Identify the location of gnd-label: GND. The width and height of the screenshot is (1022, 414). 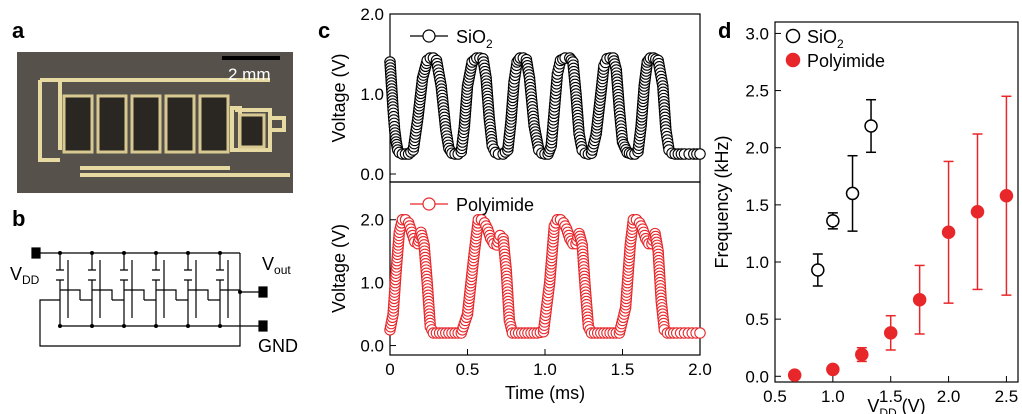
(278, 346).